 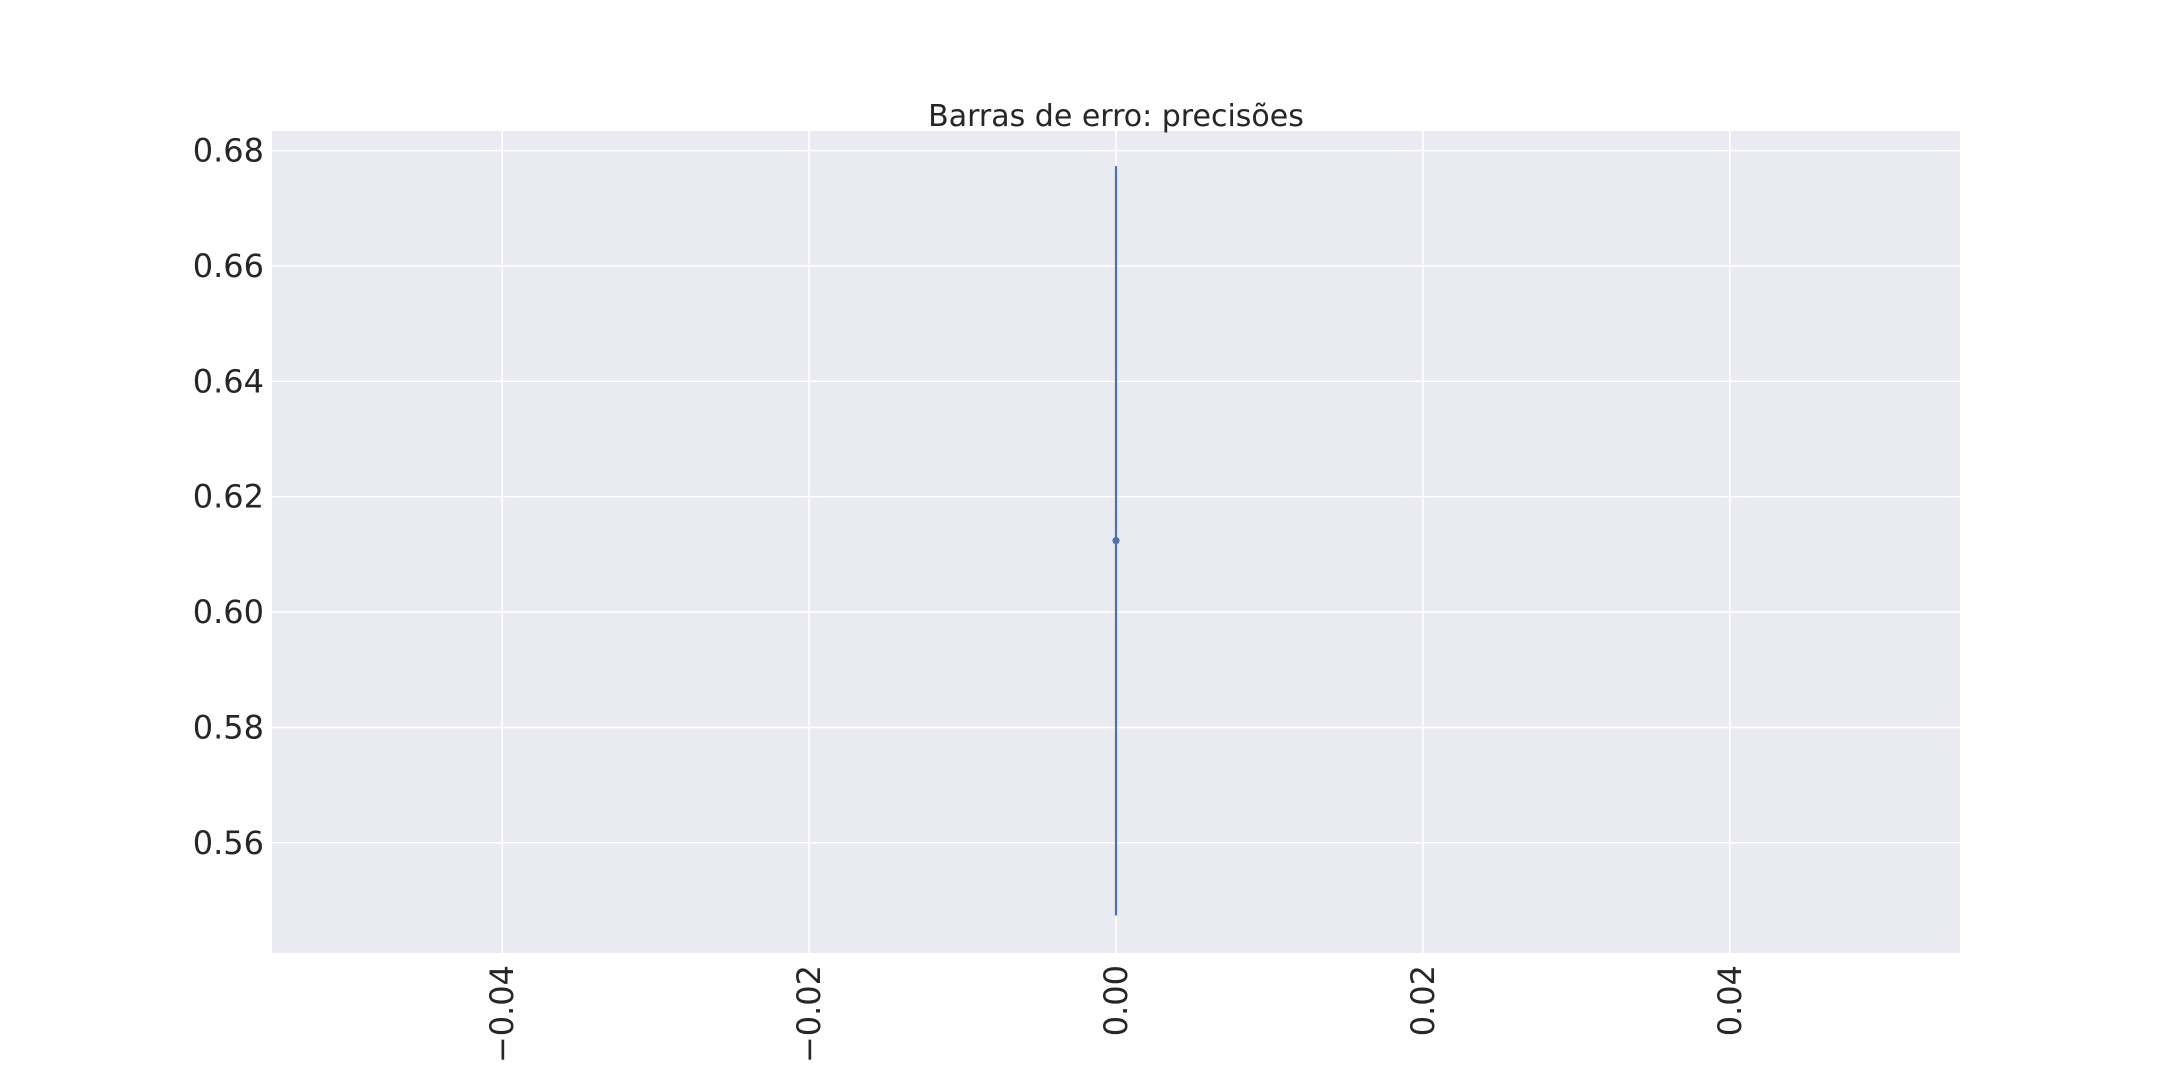 I want to click on y-tick-label: 0.58, so click(x=228, y=727).